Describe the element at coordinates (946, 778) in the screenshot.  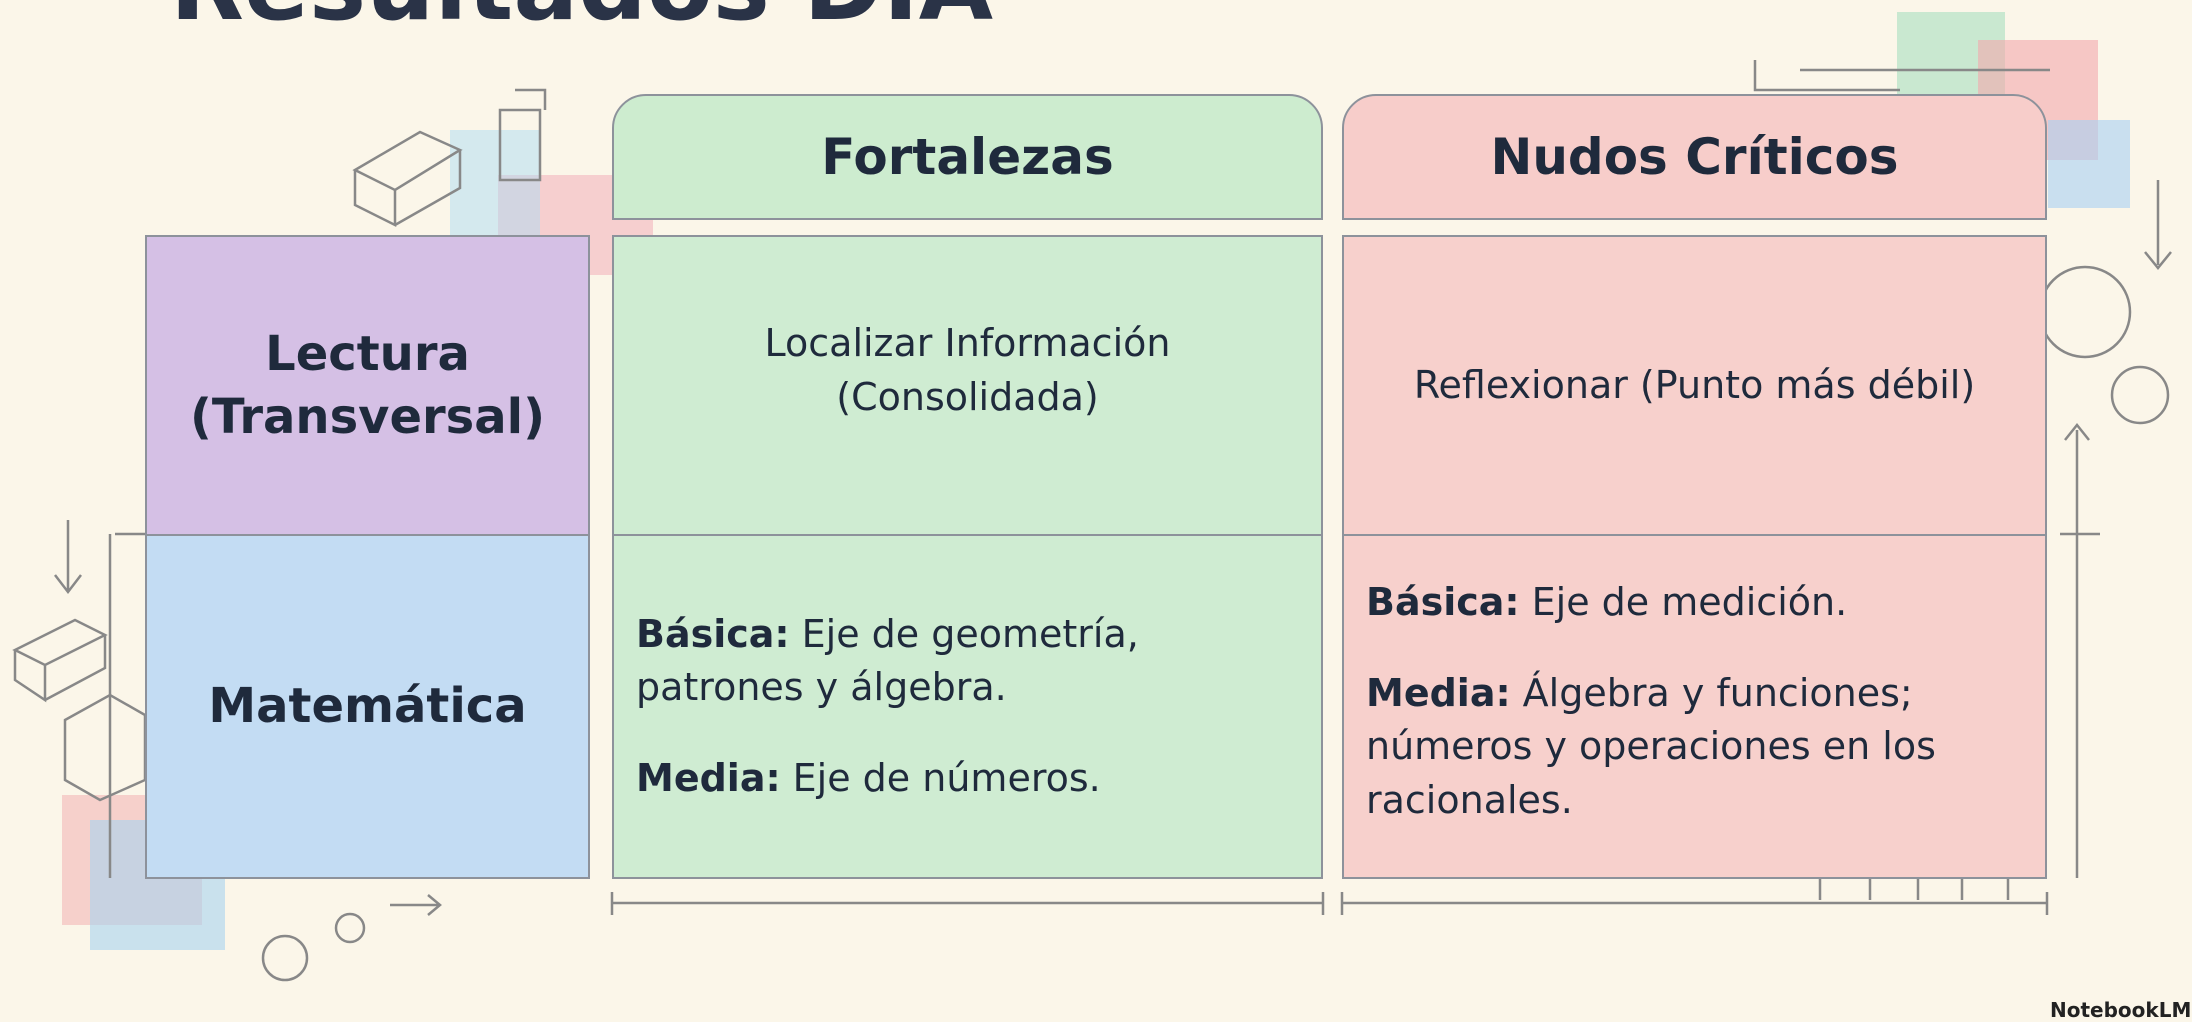
I see `cell-text: Eje de números.` at that location.